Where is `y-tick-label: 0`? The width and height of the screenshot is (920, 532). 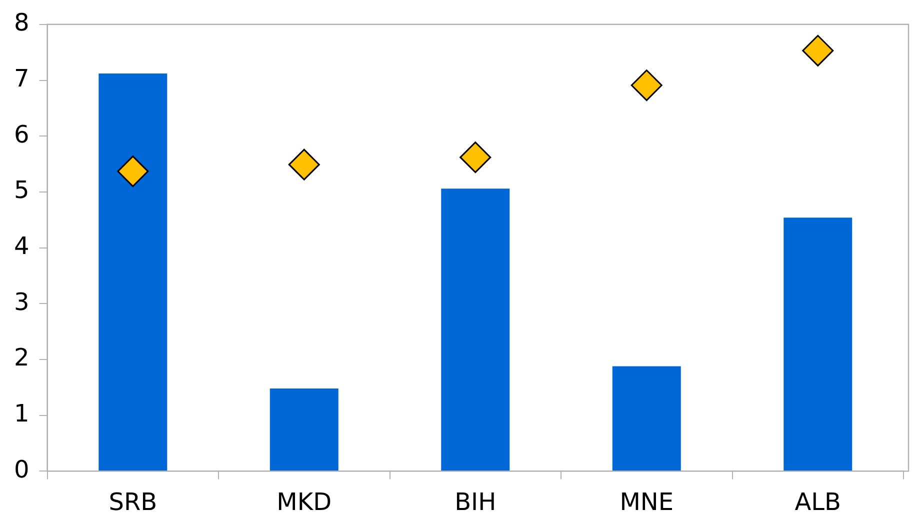 y-tick-label: 0 is located at coordinates (22, 469).